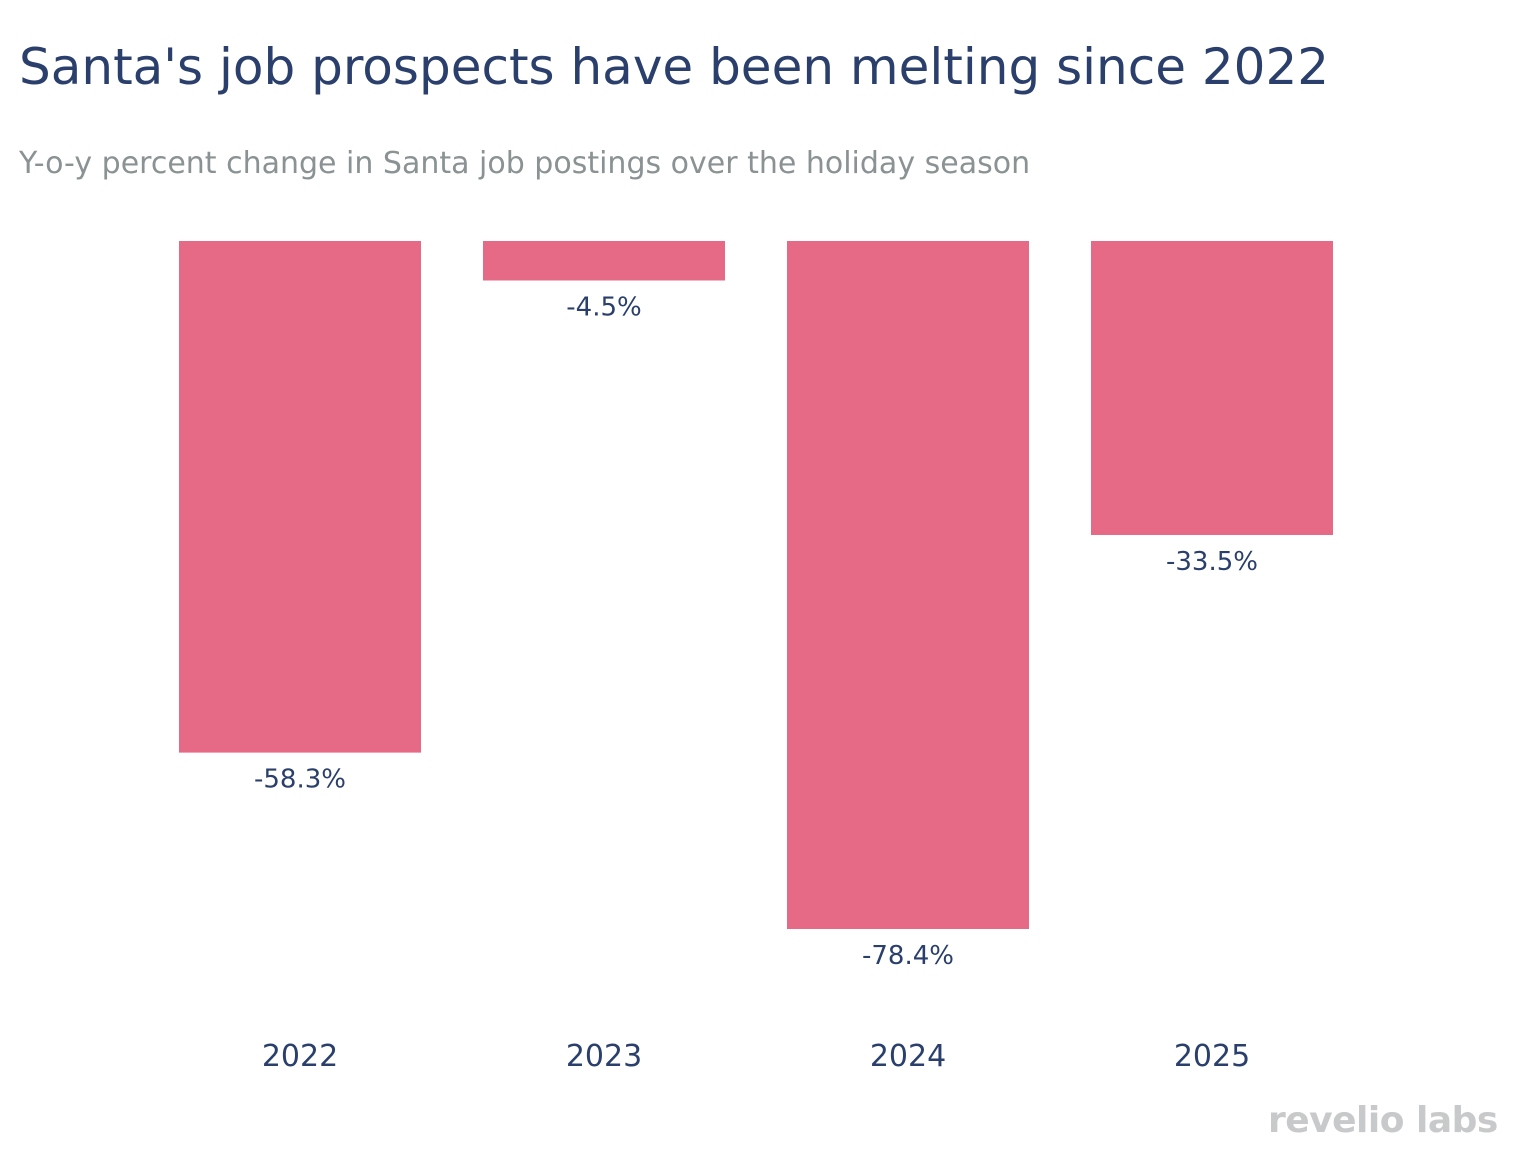 The height and width of the screenshot is (1160, 1518). What do you see at coordinates (300, 497) in the screenshot?
I see `bar-2022` at bounding box center [300, 497].